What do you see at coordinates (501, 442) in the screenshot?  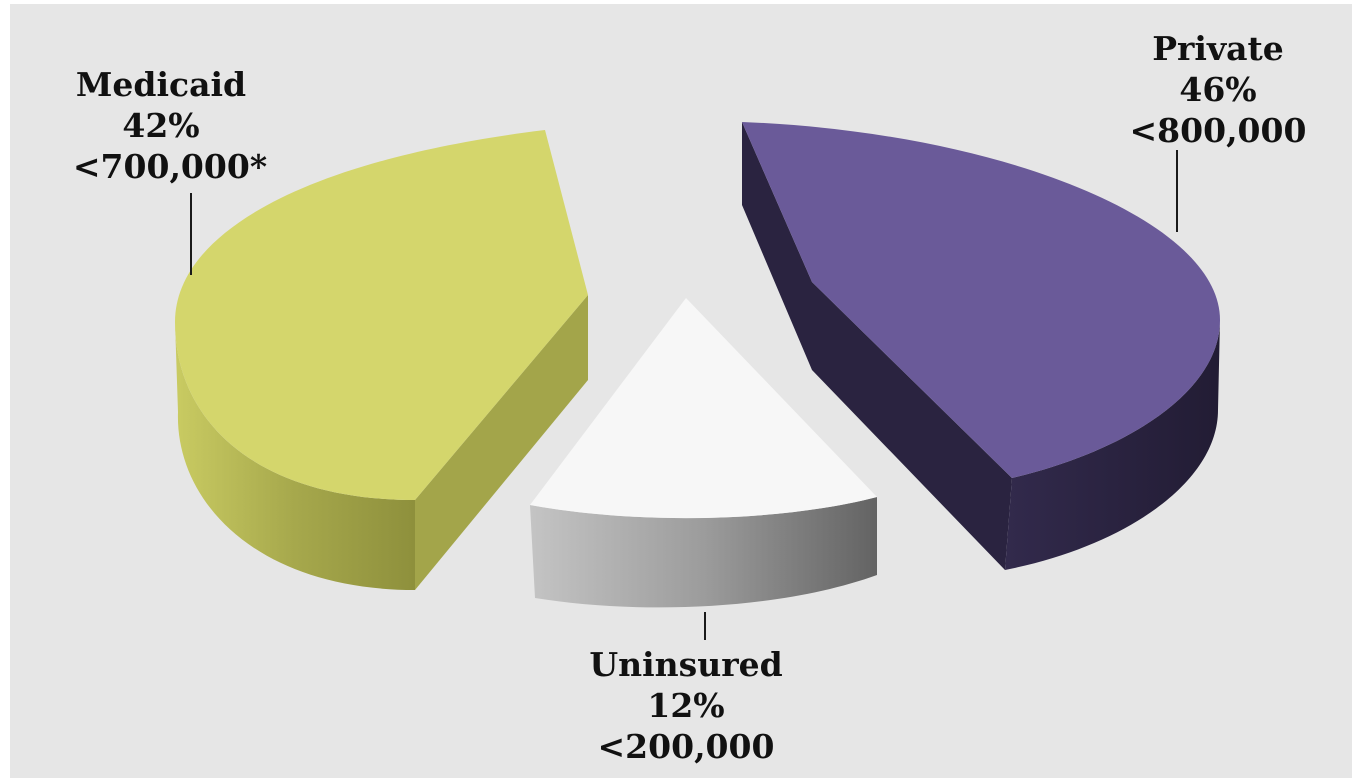 I see `slice-medicaid-side-inner` at bounding box center [501, 442].